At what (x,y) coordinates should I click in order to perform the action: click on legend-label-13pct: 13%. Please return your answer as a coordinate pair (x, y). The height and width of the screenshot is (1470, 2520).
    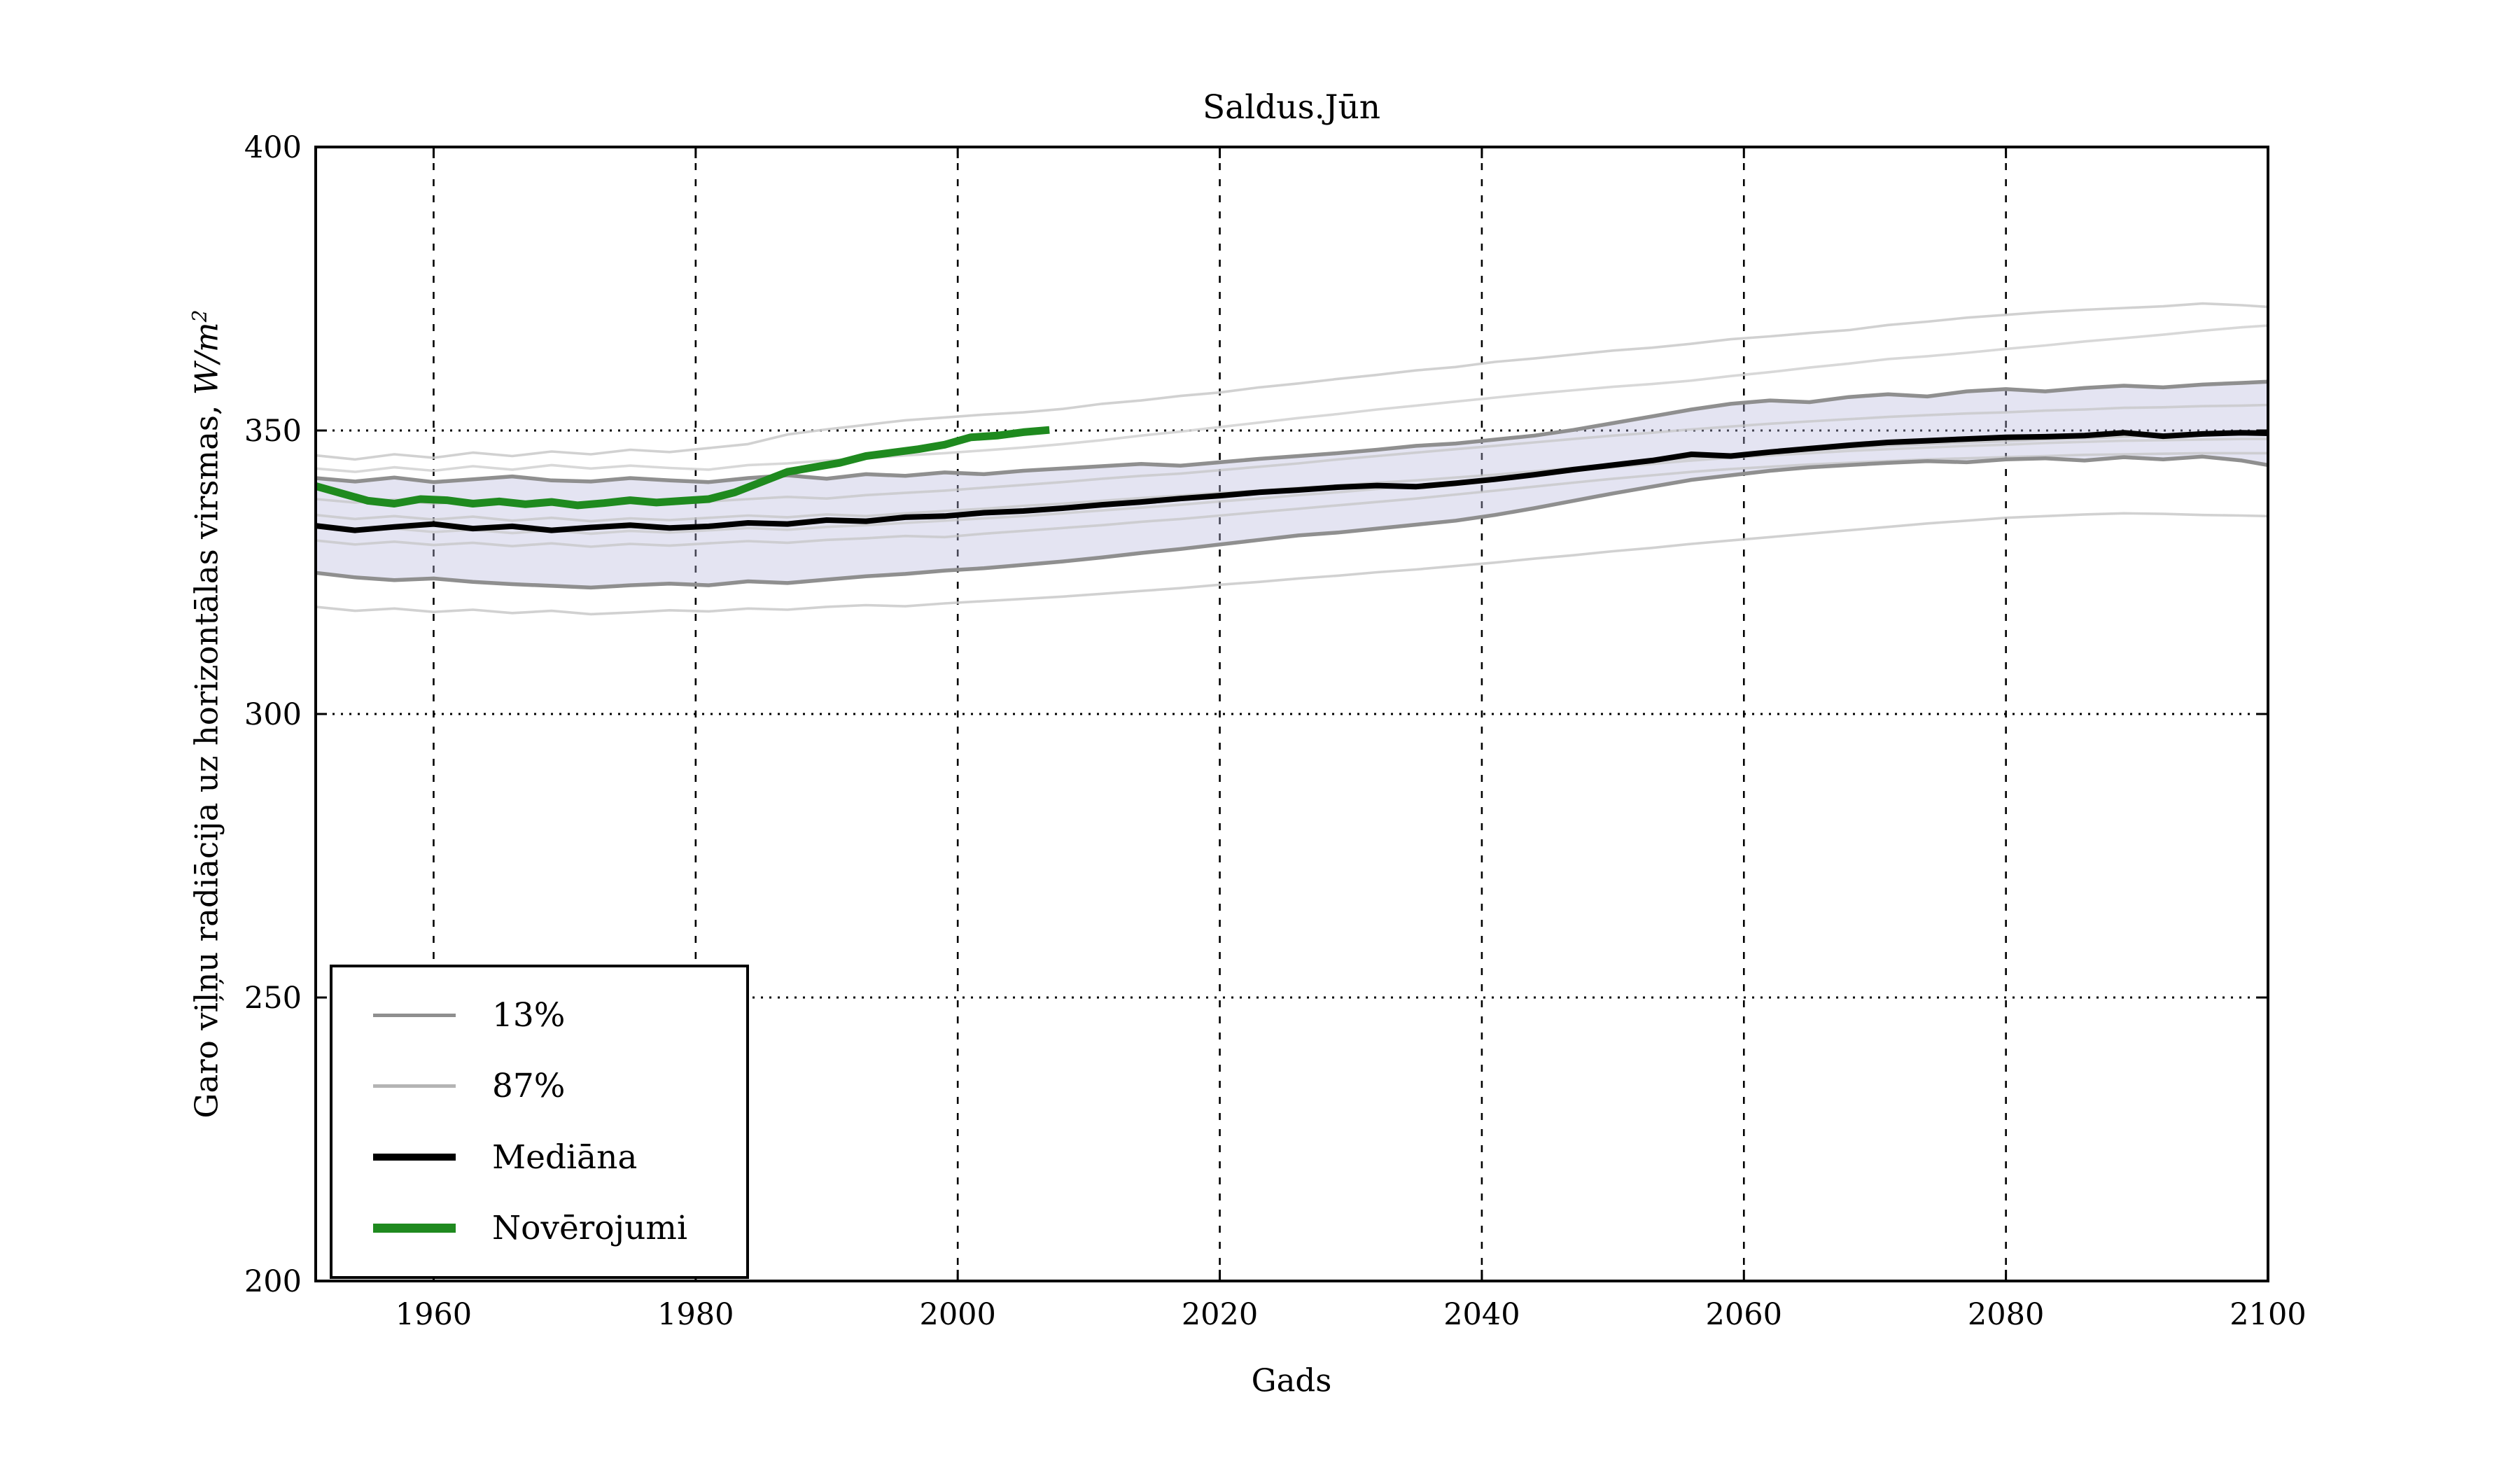
    Looking at the image, I should click on (529, 1015).